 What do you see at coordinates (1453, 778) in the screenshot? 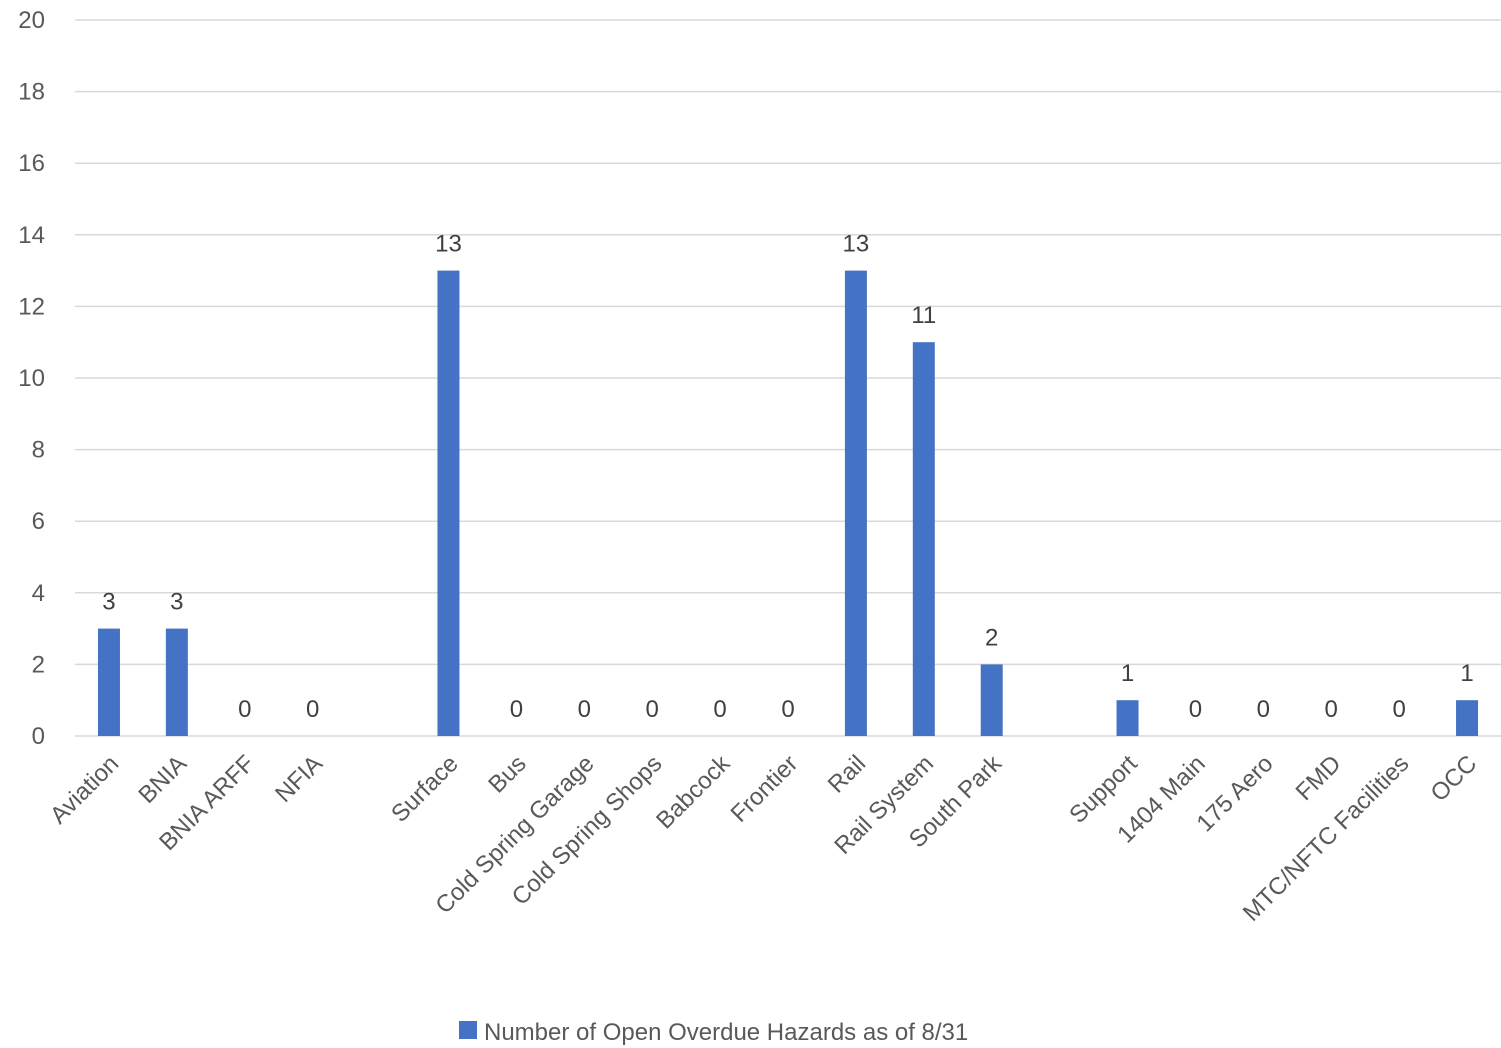
I see `x-tick-label: OCC` at bounding box center [1453, 778].